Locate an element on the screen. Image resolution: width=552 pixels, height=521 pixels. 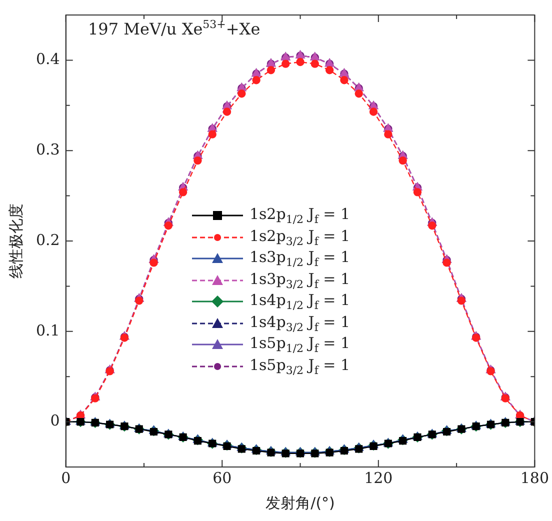
y-tick-label: 0.2 is located at coordinates (48, 239).